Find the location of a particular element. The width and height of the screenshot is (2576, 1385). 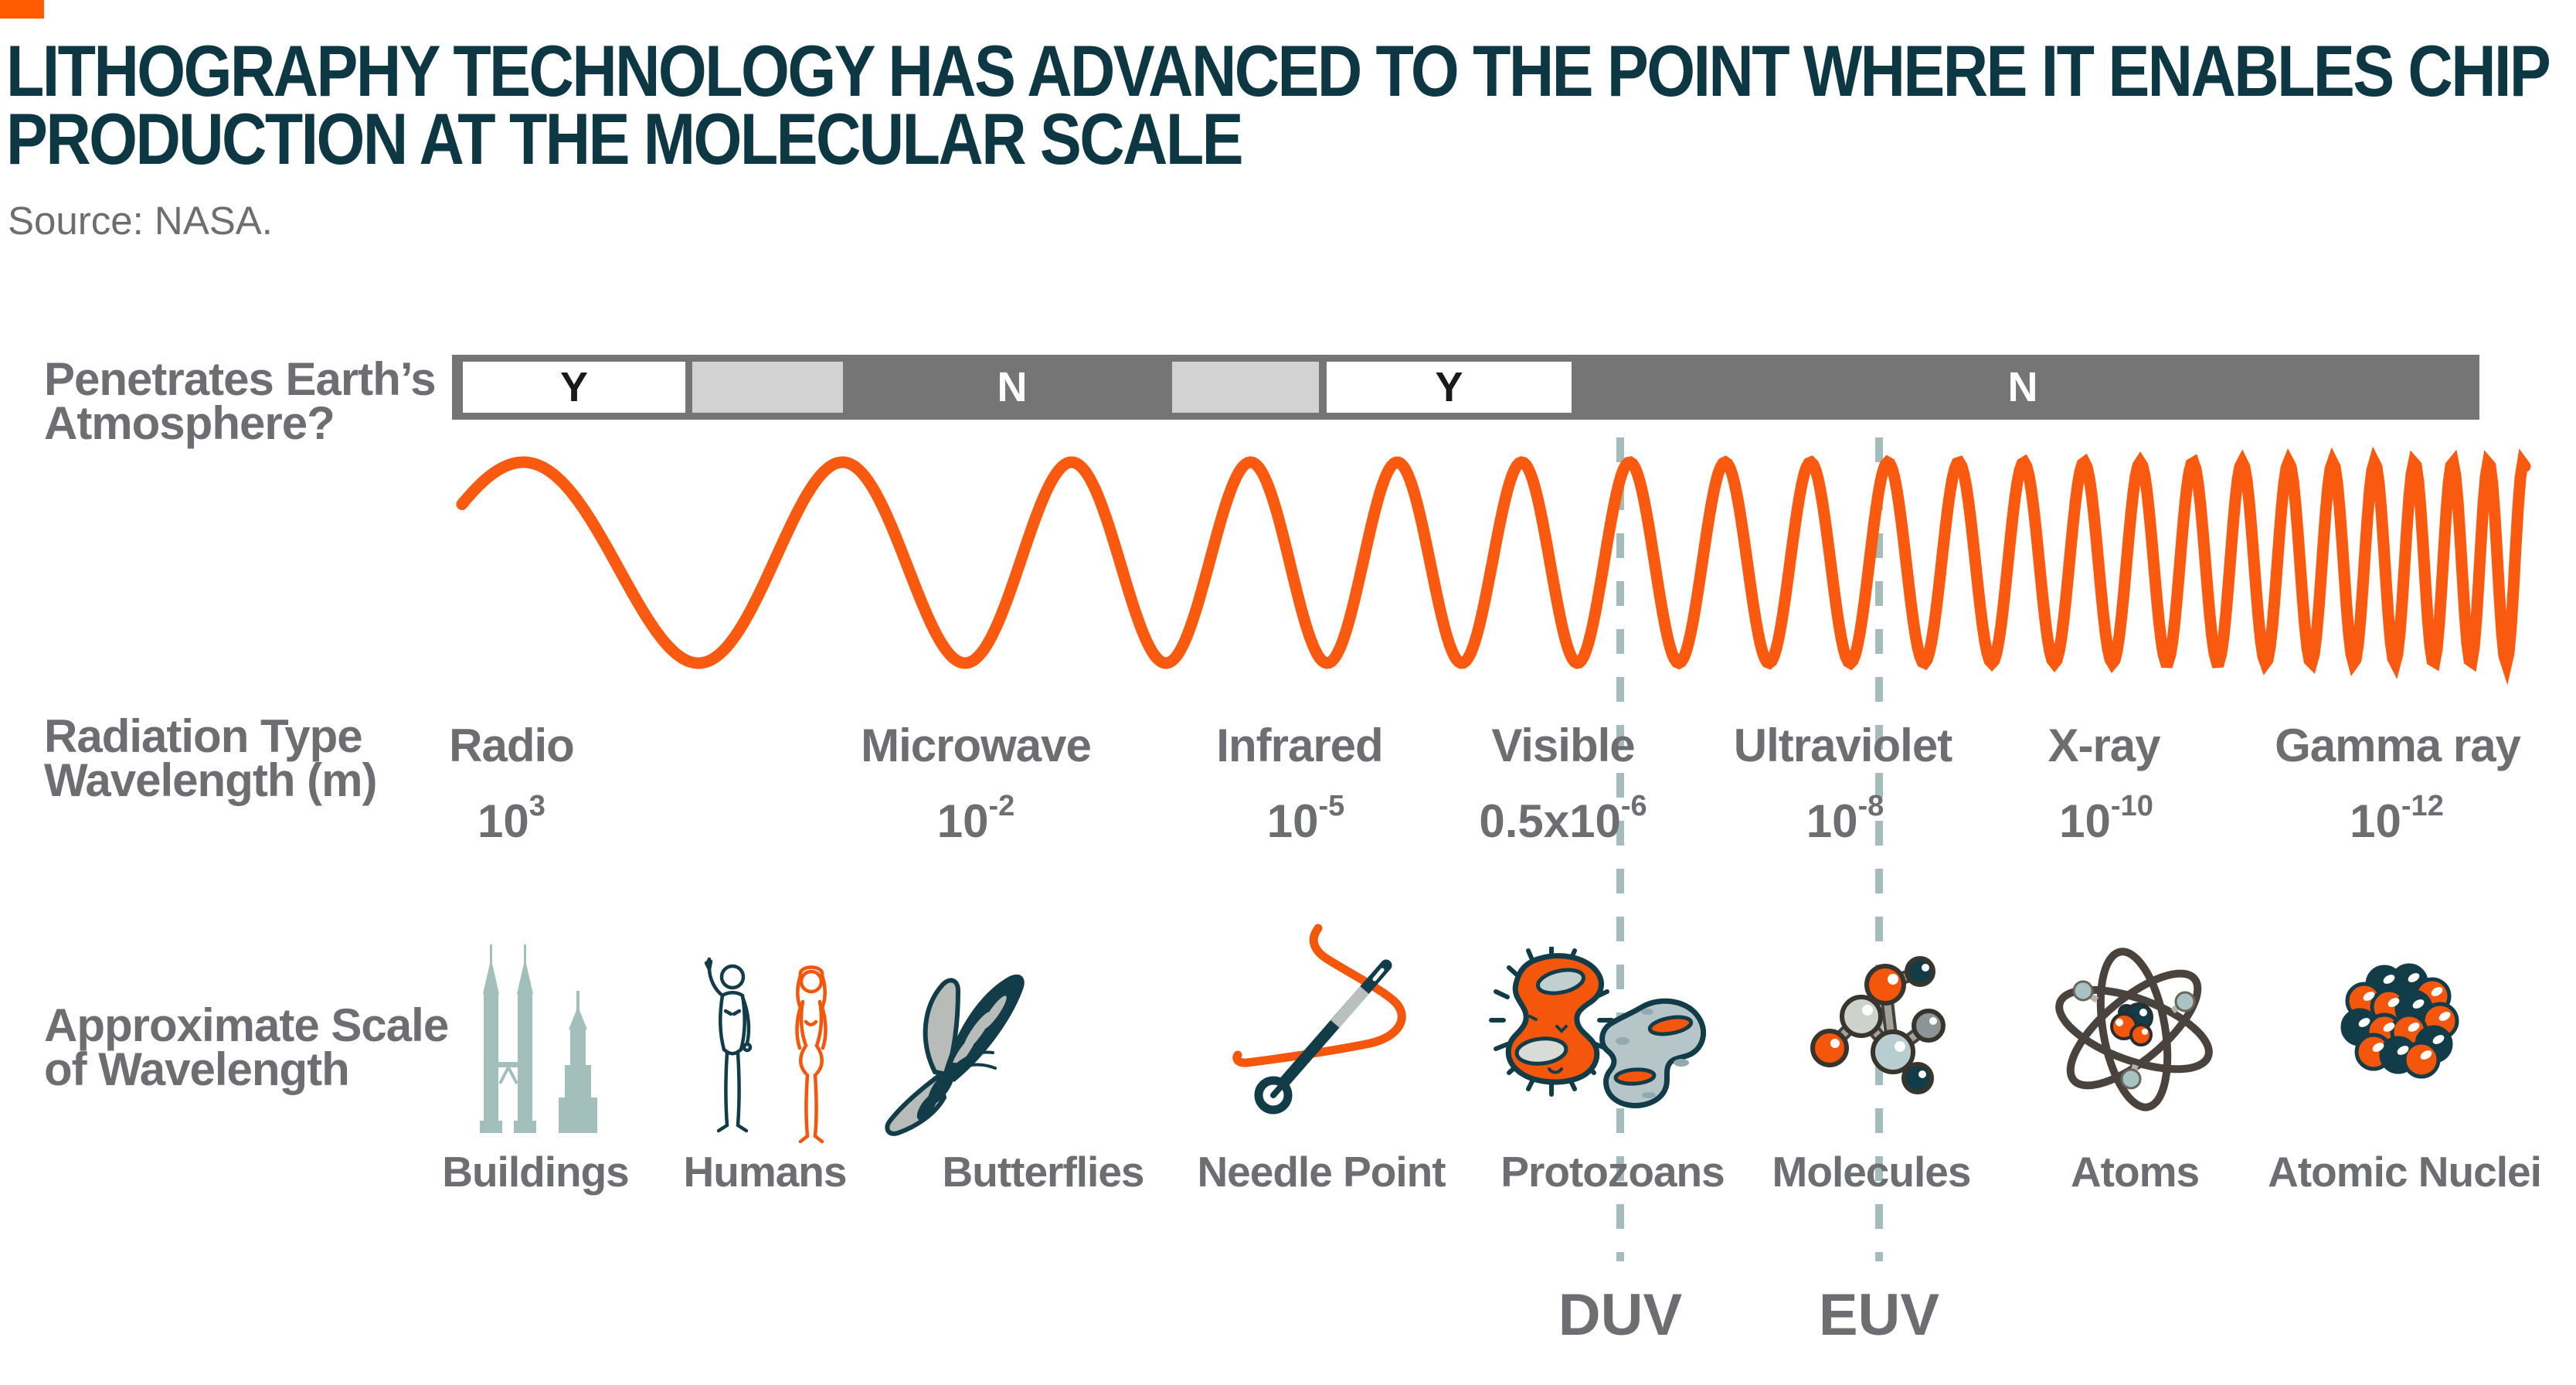

scale-label-butterflies: Butterflies is located at coordinates (1043, 1172).